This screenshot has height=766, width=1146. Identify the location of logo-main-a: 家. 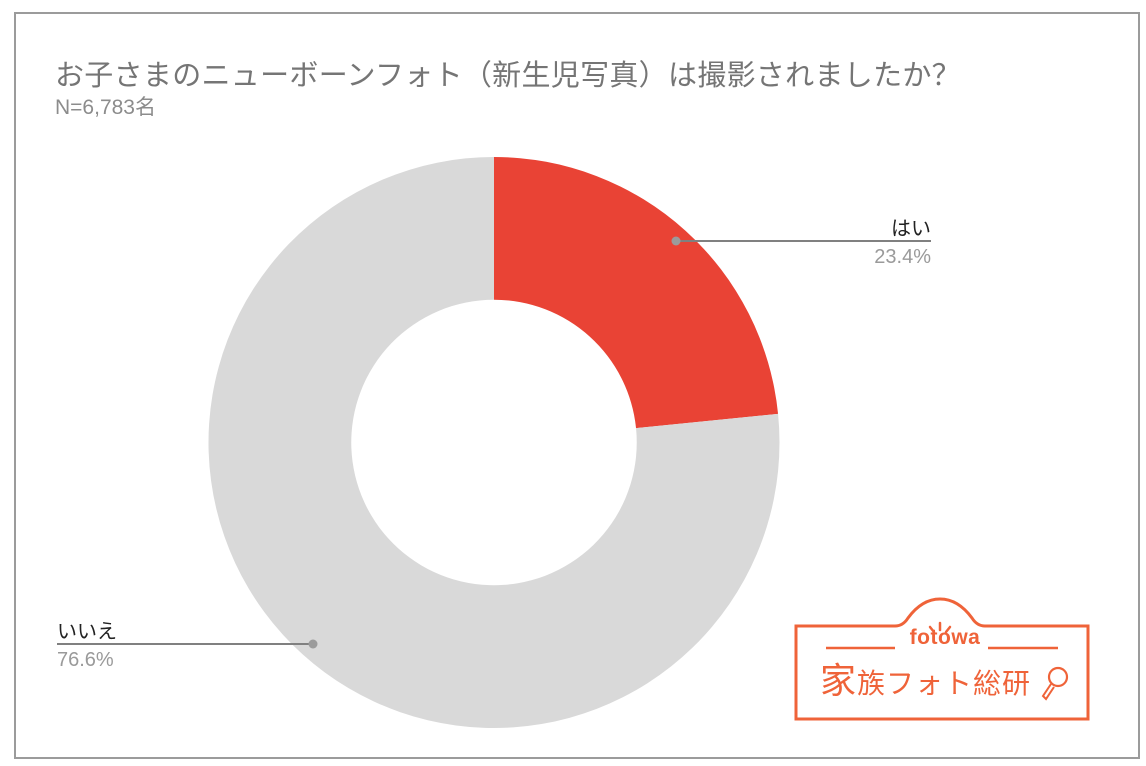
(839, 680).